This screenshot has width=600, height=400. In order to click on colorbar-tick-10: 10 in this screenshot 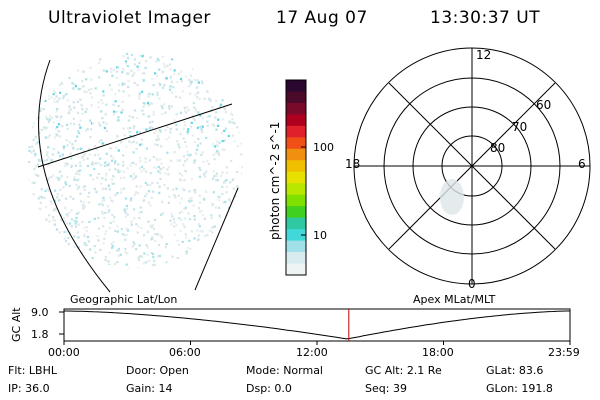, I will do `click(320, 235)`.